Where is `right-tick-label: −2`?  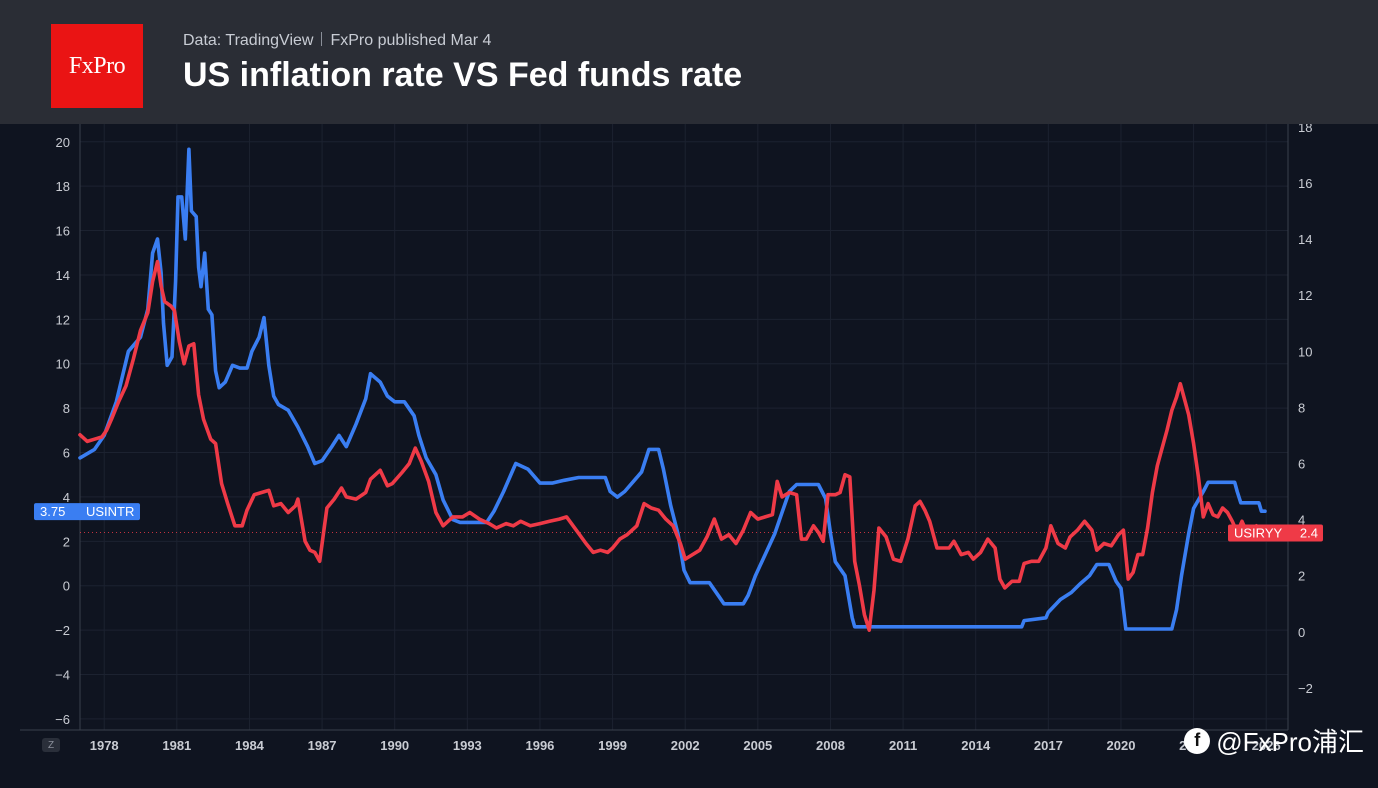
right-tick-label: −2 is located at coordinates (1305, 688).